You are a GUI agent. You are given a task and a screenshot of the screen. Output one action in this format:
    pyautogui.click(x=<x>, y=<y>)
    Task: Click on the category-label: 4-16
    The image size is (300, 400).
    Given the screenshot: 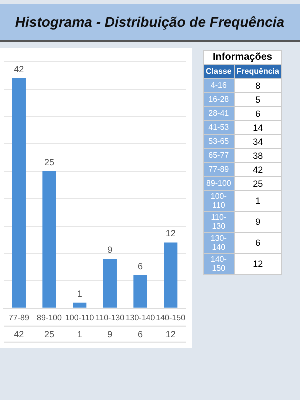 What is the action you would take?
    pyautogui.click(x=219, y=85)
    